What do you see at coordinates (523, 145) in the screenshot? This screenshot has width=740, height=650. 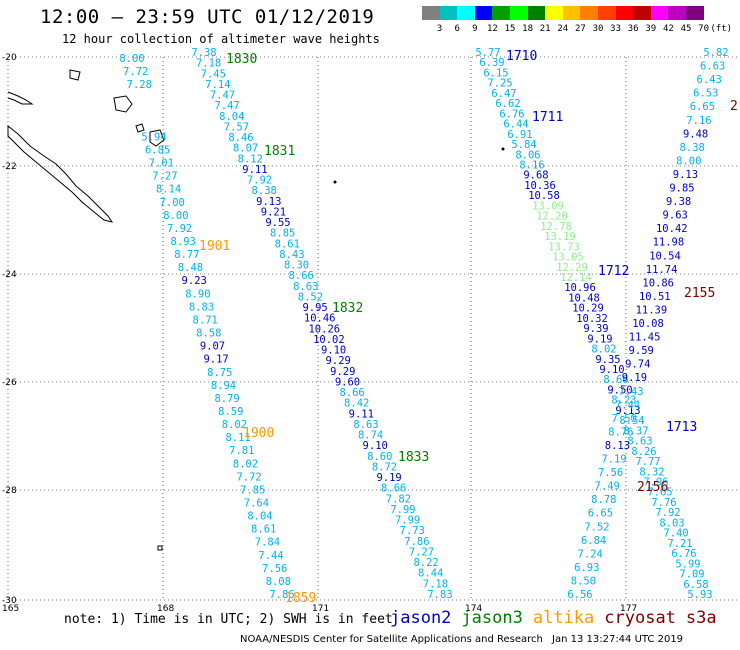 I see `wave-height-value: 5.84` at bounding box center [523, 145].